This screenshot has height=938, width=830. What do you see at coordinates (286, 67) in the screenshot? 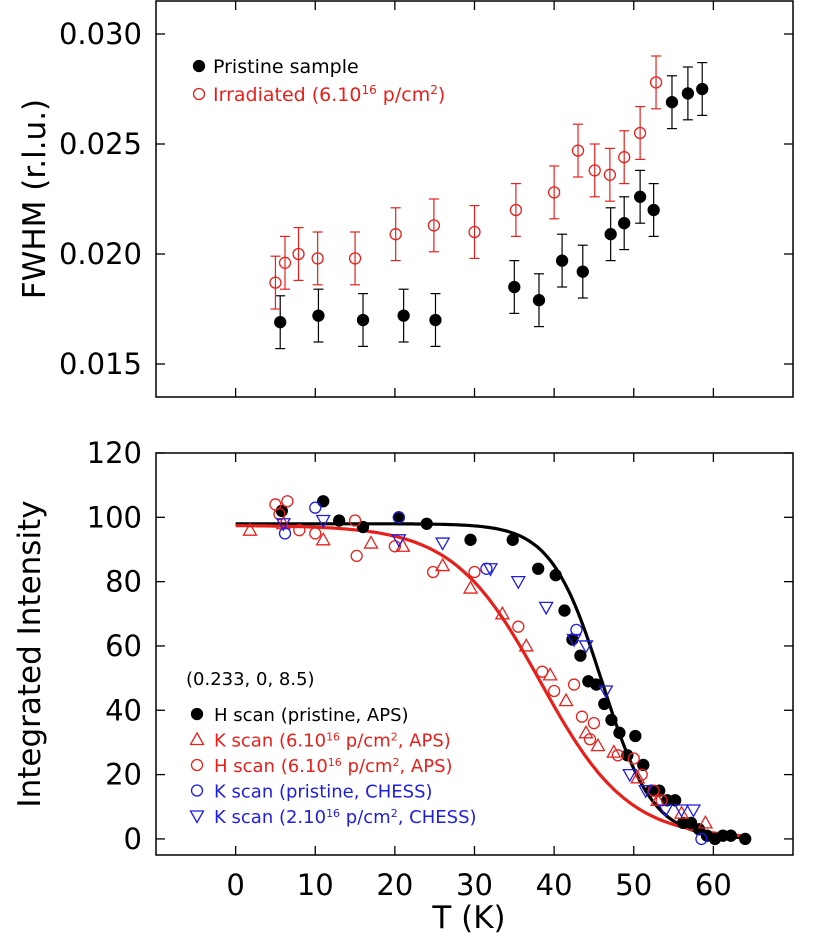
I see `legend-label: Pristine sample` at bounding box center [286, 67].